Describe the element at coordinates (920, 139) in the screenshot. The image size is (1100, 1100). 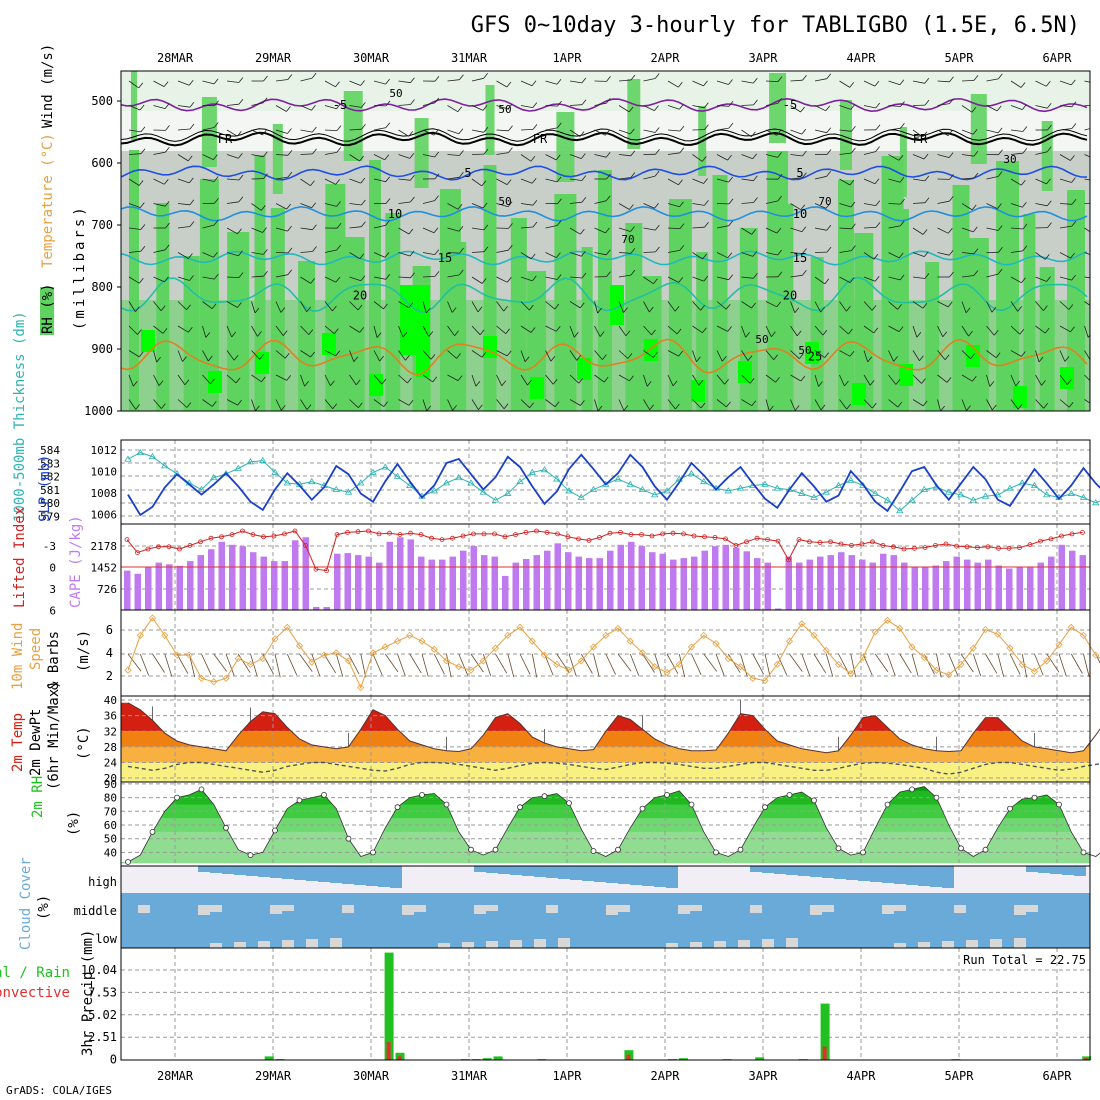
I see `contour-label: FR` at that location.